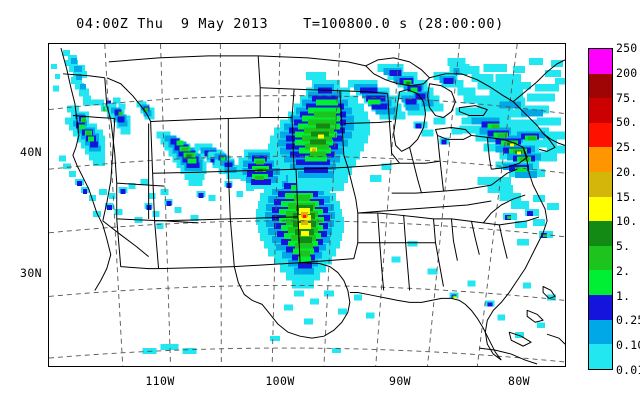  I want to click on colorbar-label-13: 0.01, so click(628, 370).